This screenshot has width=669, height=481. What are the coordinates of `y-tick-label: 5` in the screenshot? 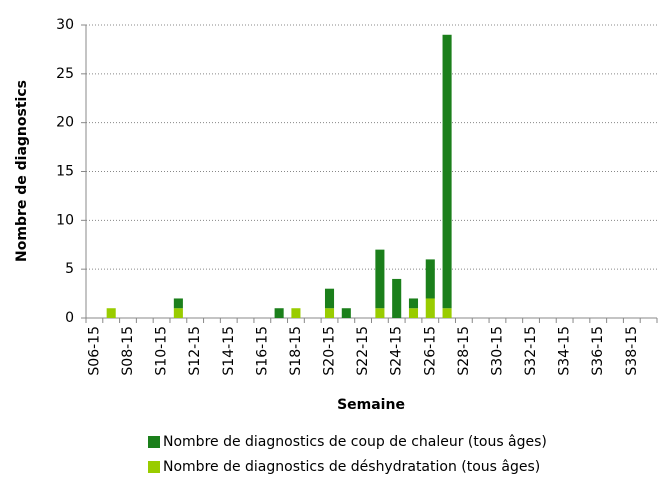 It's located at (69, 269).